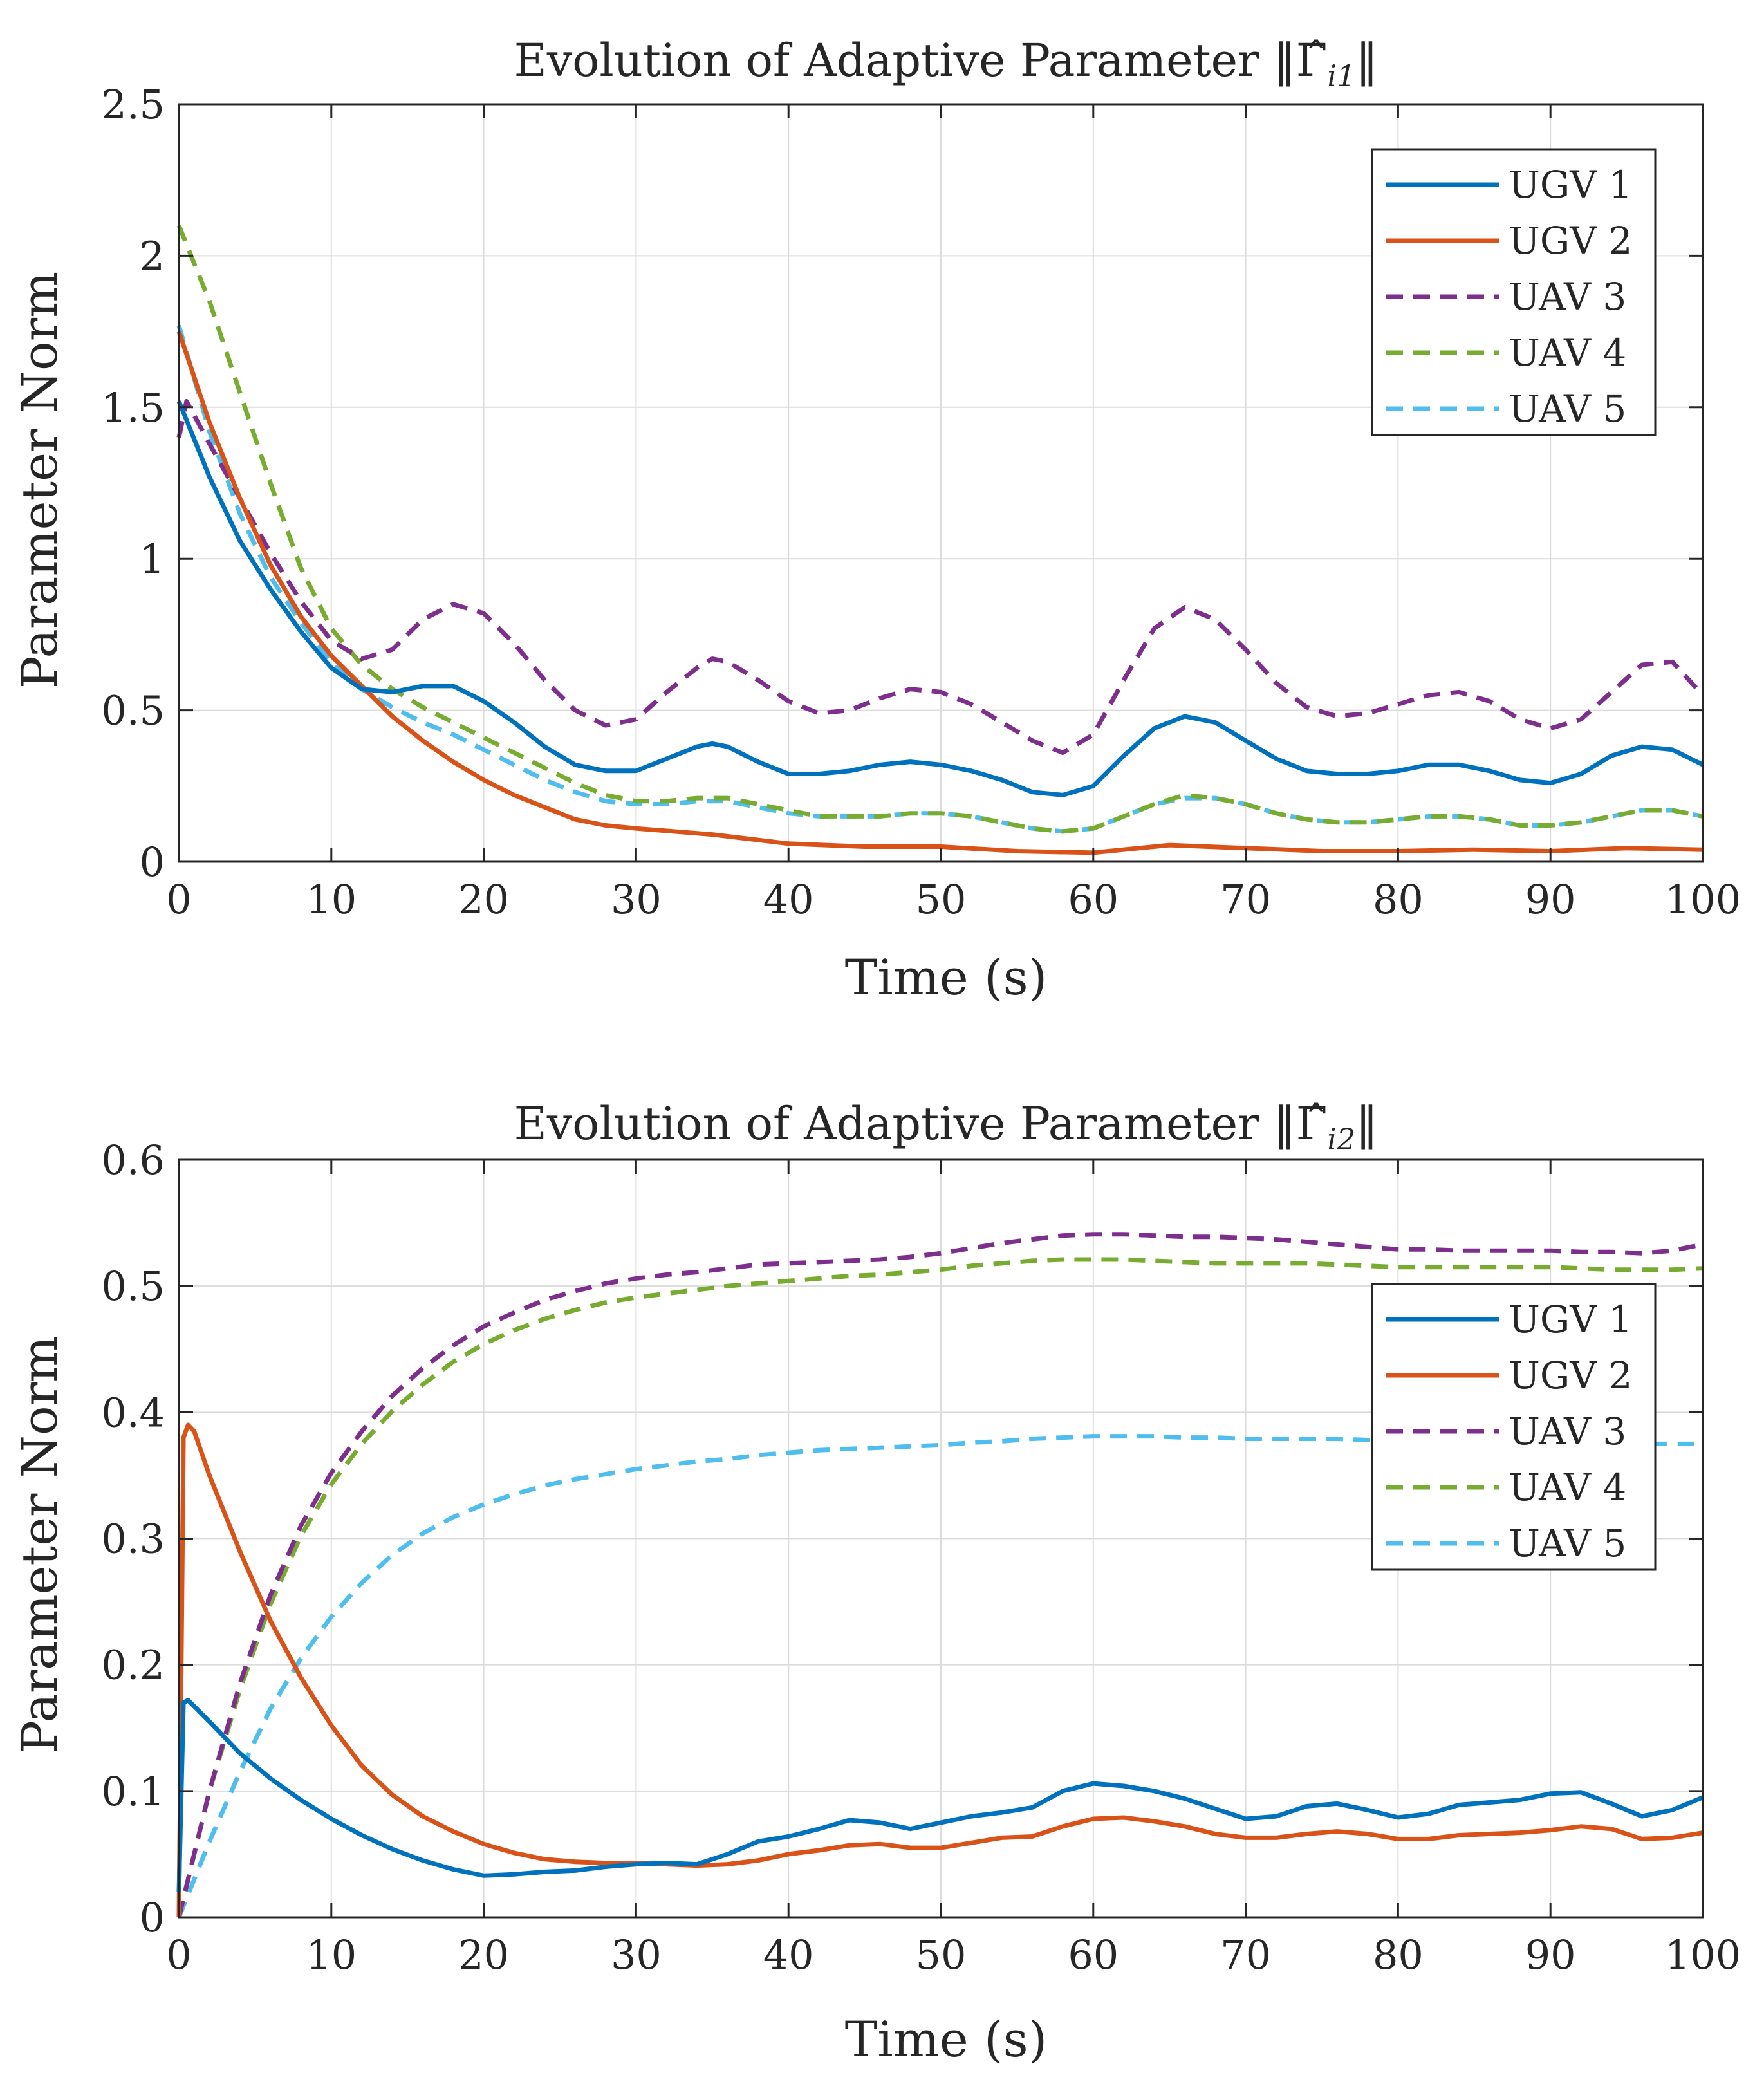 The height and width of the screenshot is (2093, 1764). What do you see at coordinates (133, 1665) in the screenshot?
I see `y-tick-label: 0.2` at bounding box center [133, 1665].